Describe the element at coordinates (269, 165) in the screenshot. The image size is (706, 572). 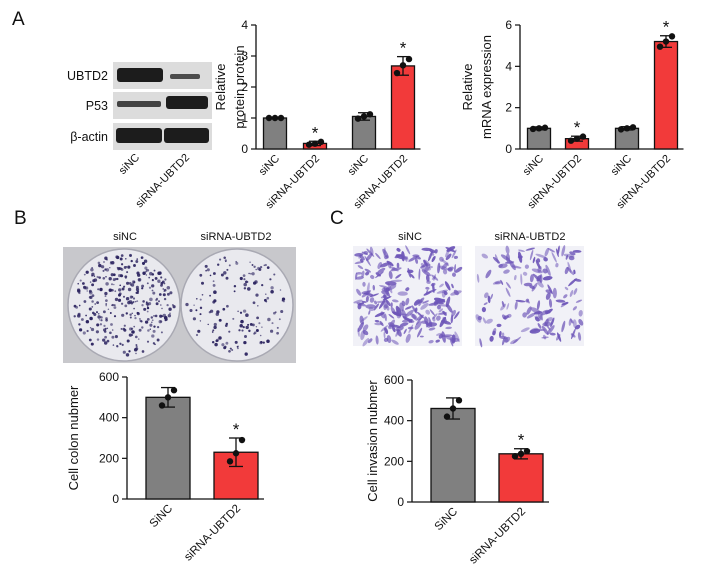
I see `x-category-label: siNC` at that location.